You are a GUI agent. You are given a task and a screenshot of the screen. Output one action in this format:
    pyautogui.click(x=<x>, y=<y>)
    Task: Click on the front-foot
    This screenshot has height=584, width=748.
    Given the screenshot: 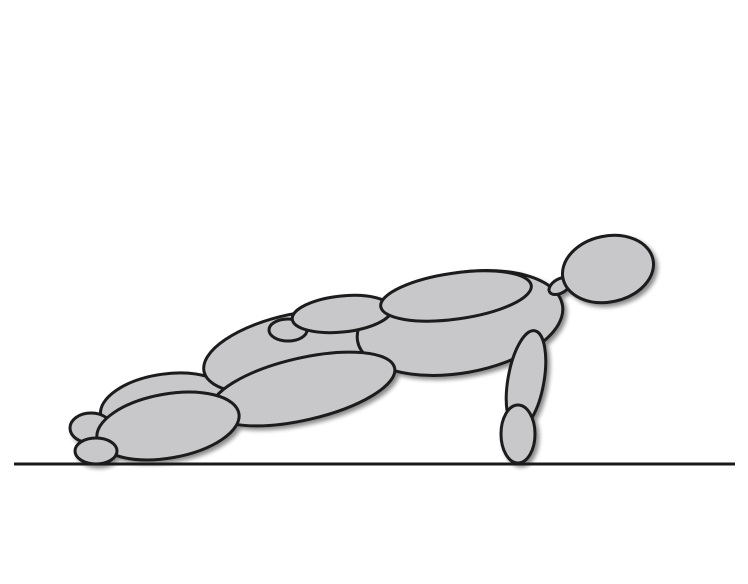 What is the action you would take?
    pyautogui.click(x=96, y=451)
    